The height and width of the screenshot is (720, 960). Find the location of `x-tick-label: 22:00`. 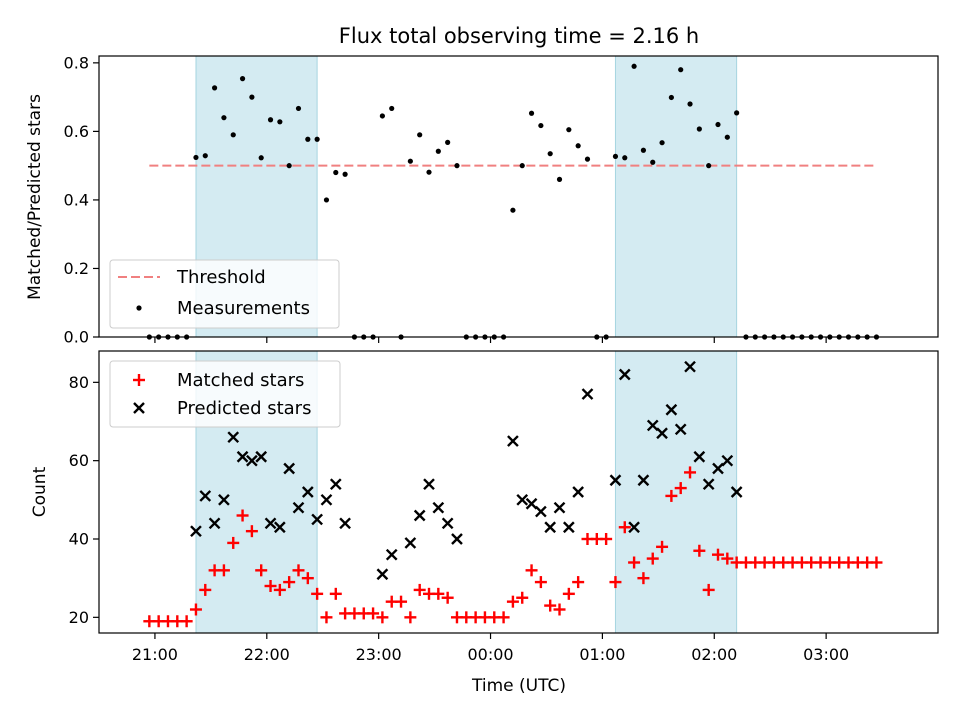

x-tick-label: 22:00 is located at coordinates (267, 654).